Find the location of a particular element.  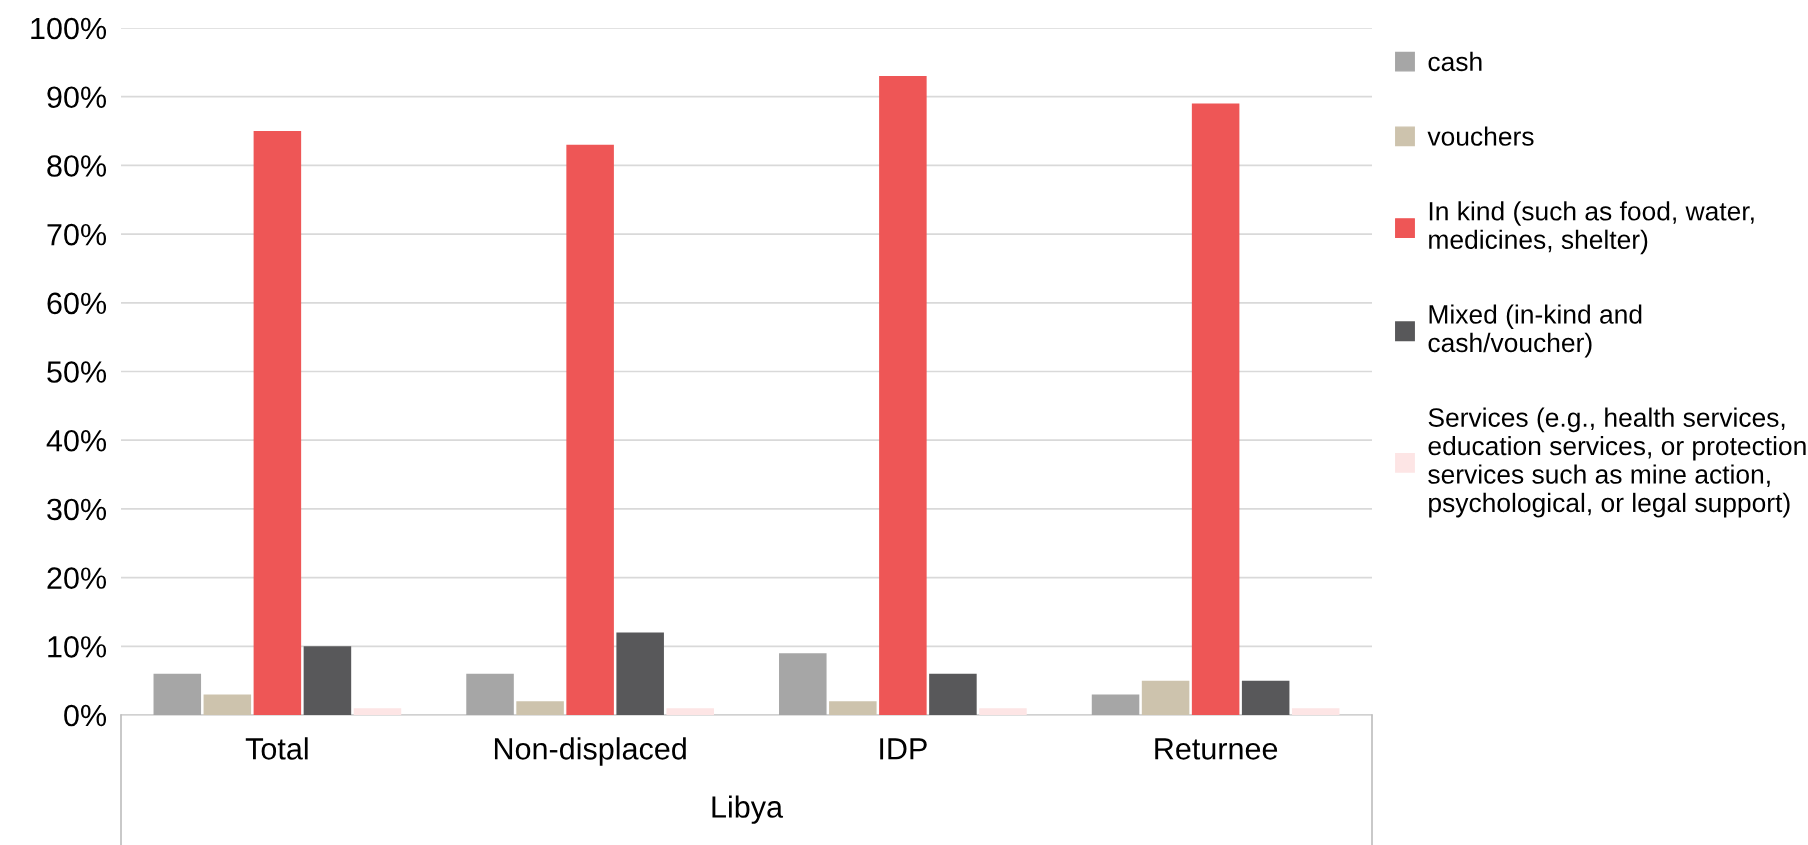

x-axis-title: Libya is located at coordinates (748, 809).